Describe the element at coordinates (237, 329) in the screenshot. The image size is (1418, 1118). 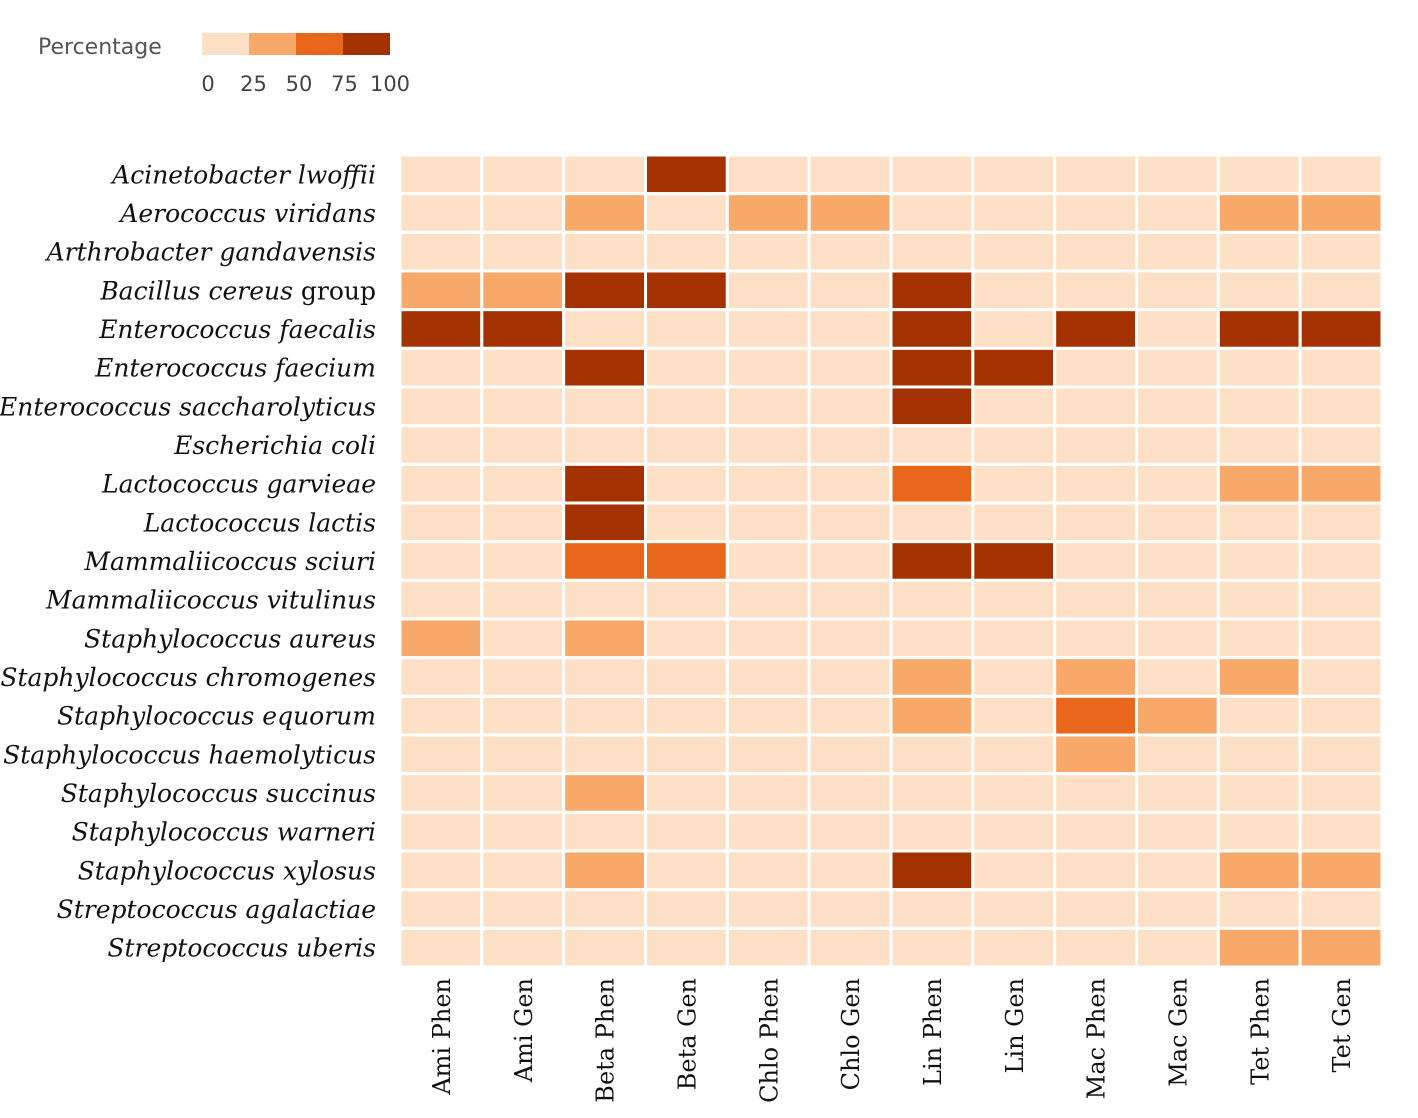
I see `row-label: Enterococcus faecalis` at that location.